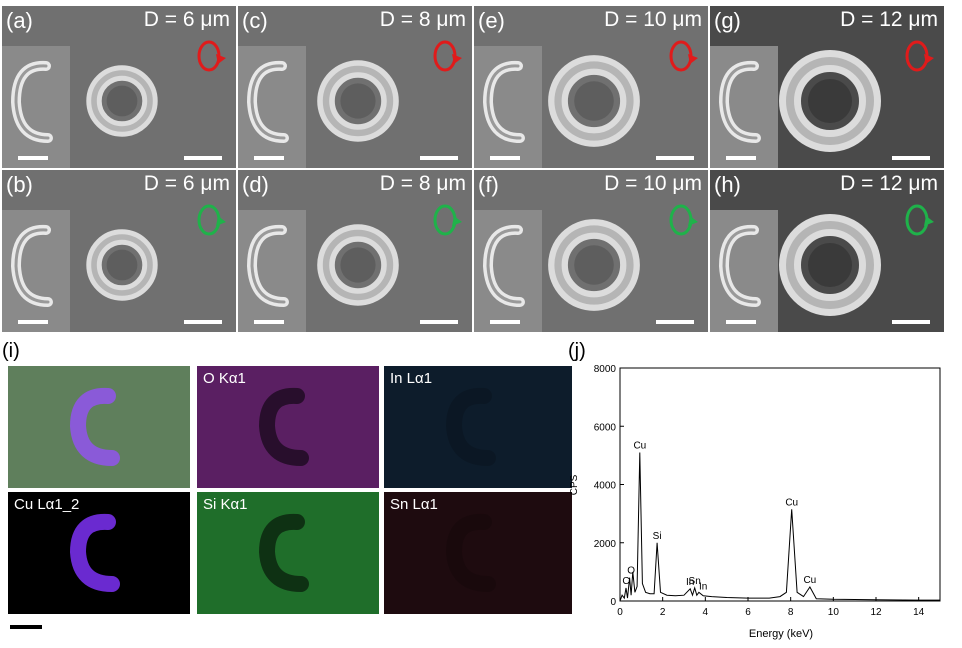  What do you see at coordinates (625, 581) in the screenshot?
I see `peak-label: C` at bounding box center [625, 581].